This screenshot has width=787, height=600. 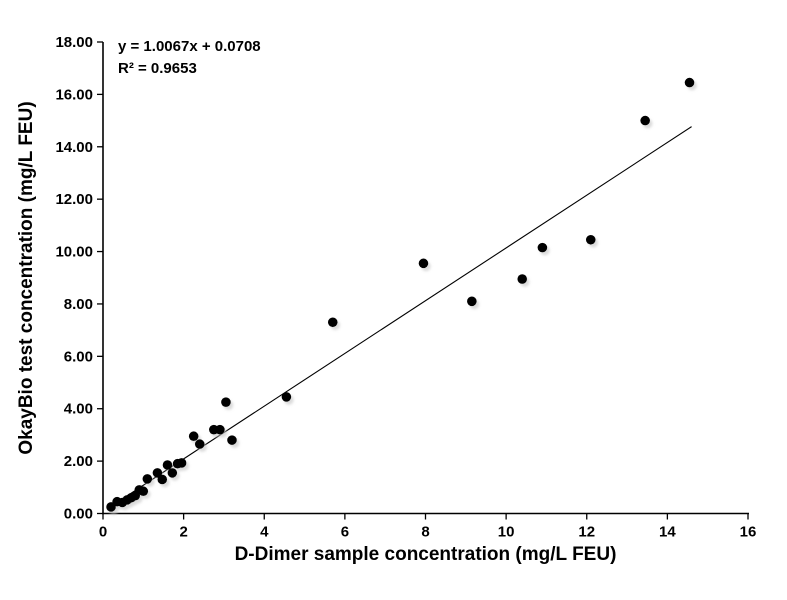 I want to click on y-tick-label: 18.00, so click(x=74, y=42).